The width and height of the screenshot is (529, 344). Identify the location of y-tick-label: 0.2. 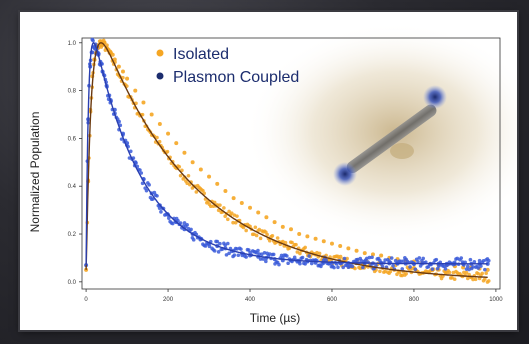
(72, 235).